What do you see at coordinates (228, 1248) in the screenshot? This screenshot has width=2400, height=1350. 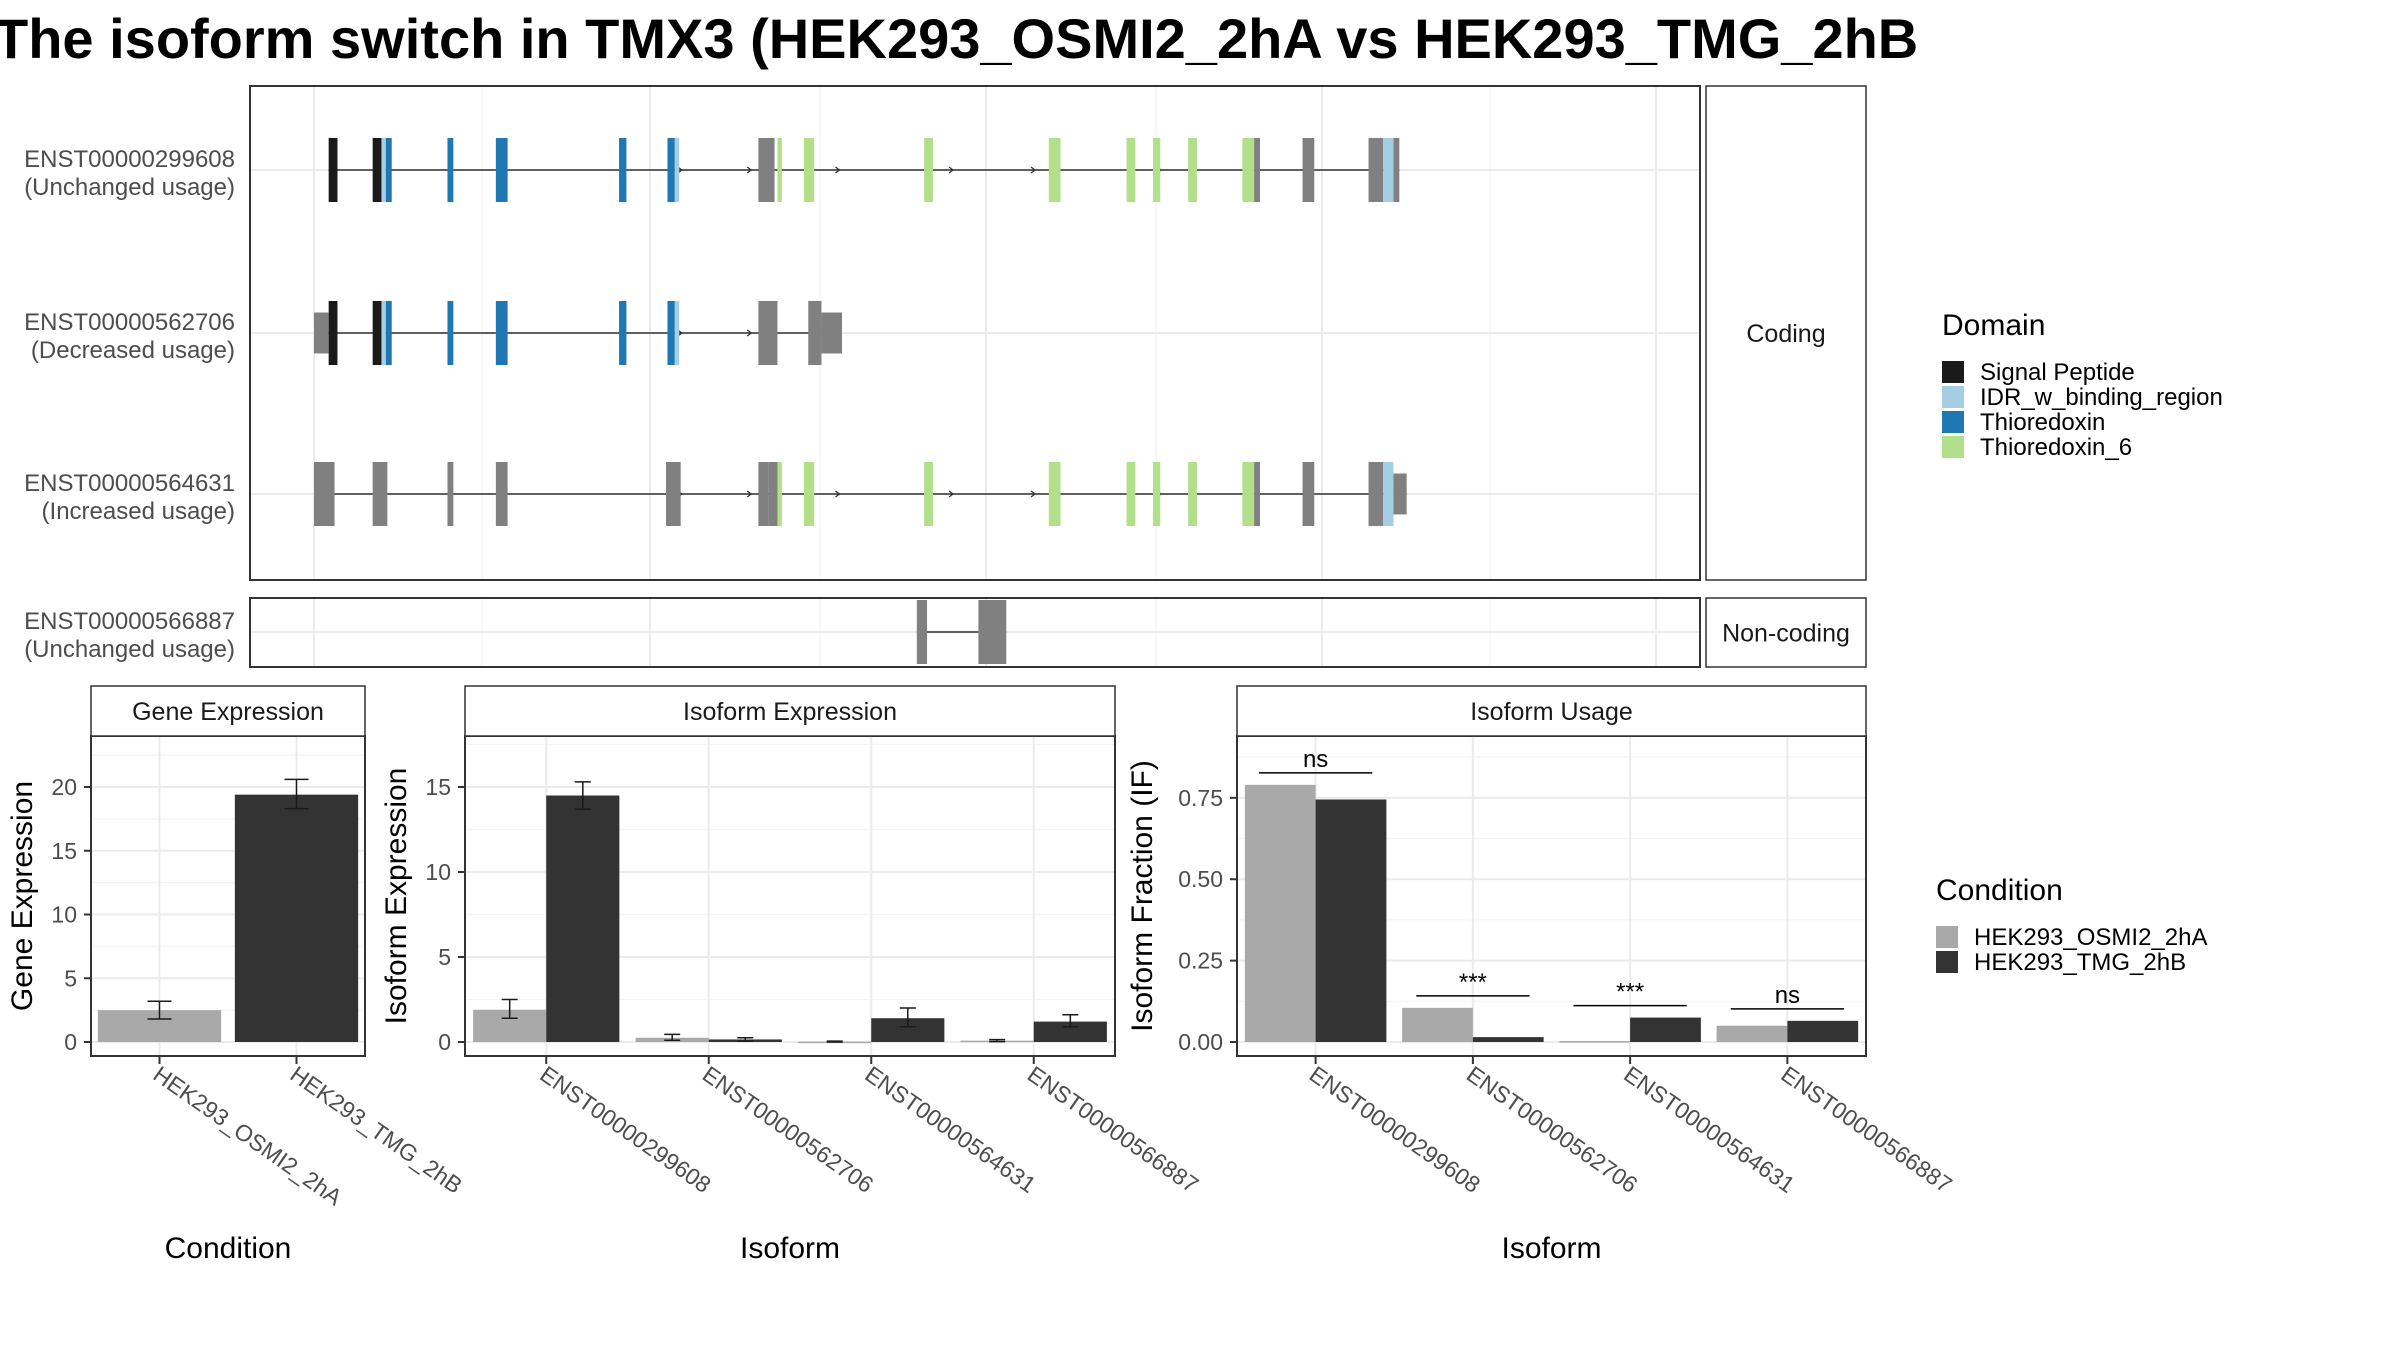 I see `x-axis-title: Condition` at bounding box center [228, 1248].